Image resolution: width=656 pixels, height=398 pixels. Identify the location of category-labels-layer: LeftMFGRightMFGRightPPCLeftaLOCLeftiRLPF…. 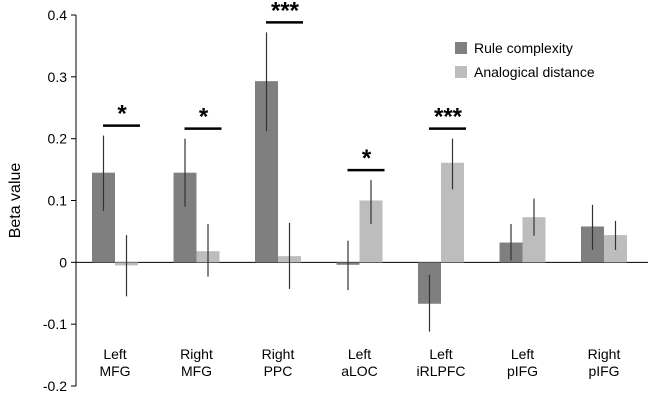
(359, 362).